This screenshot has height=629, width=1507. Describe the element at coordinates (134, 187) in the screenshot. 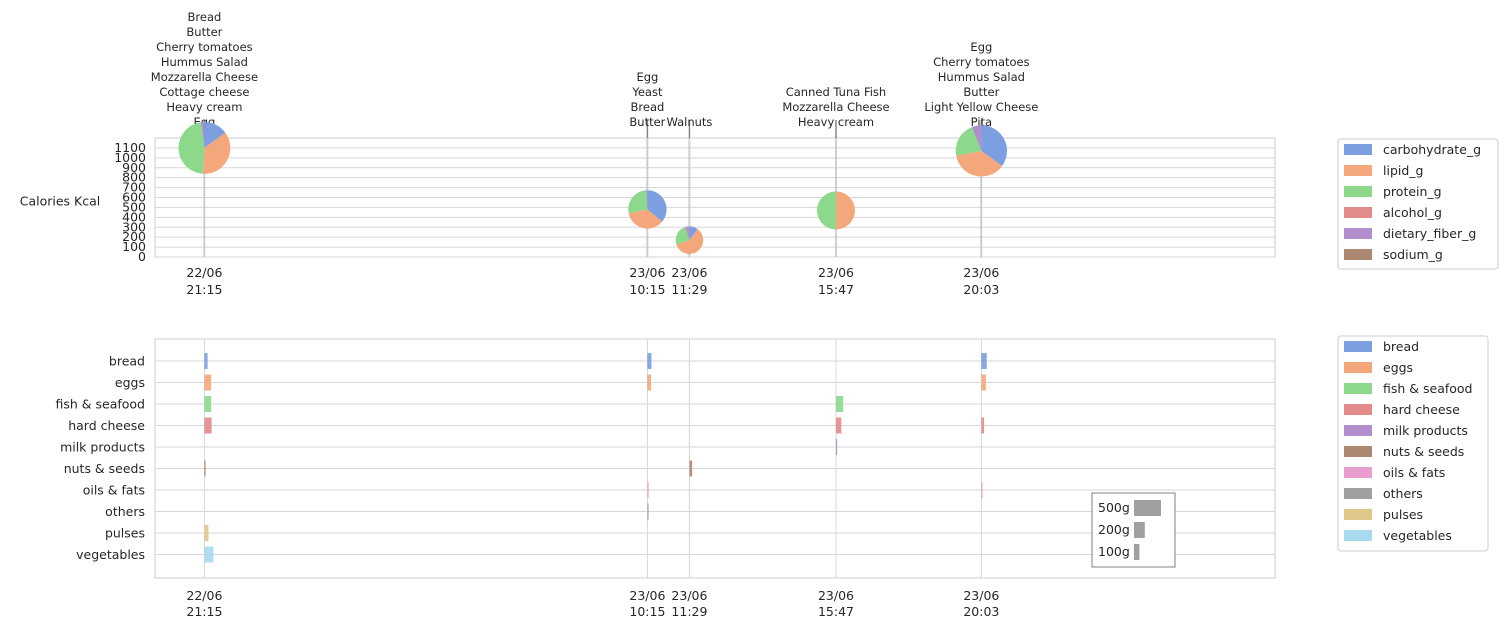

I see `y-tick-label: 700` at that location.